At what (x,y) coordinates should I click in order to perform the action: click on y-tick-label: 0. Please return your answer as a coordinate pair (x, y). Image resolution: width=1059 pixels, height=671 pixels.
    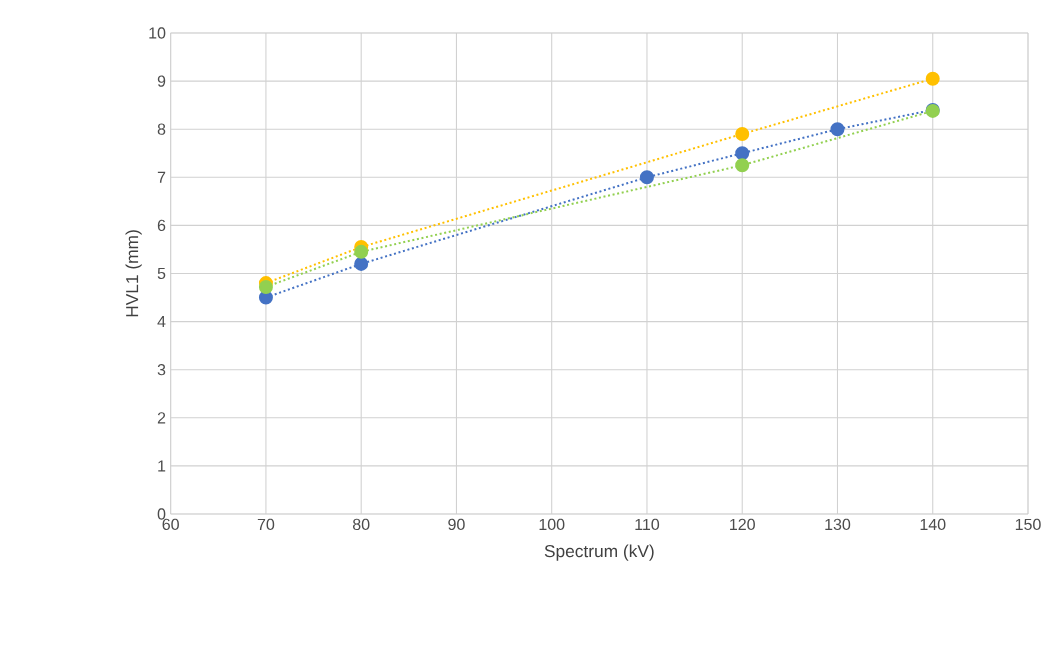
    Looking at the image, I should click on (161, 514).